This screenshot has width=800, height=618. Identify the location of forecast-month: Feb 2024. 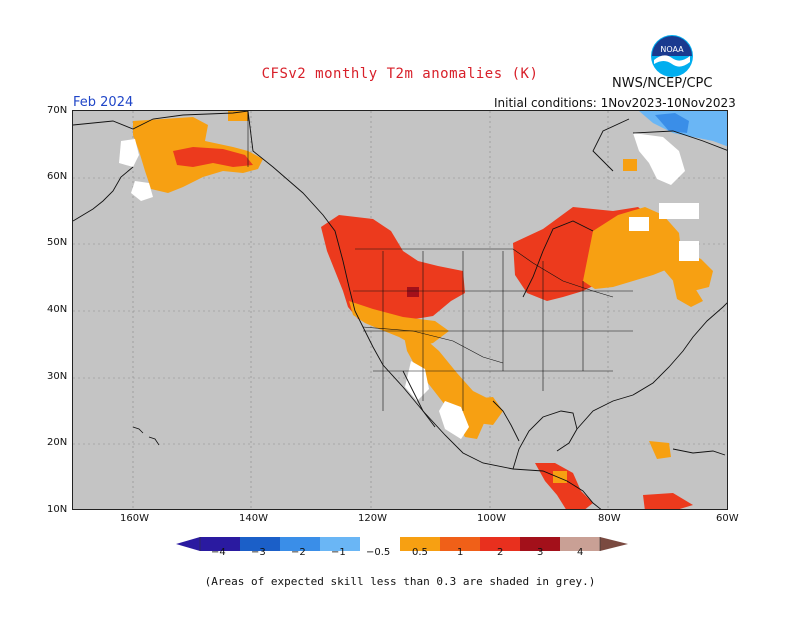
(103, 102).